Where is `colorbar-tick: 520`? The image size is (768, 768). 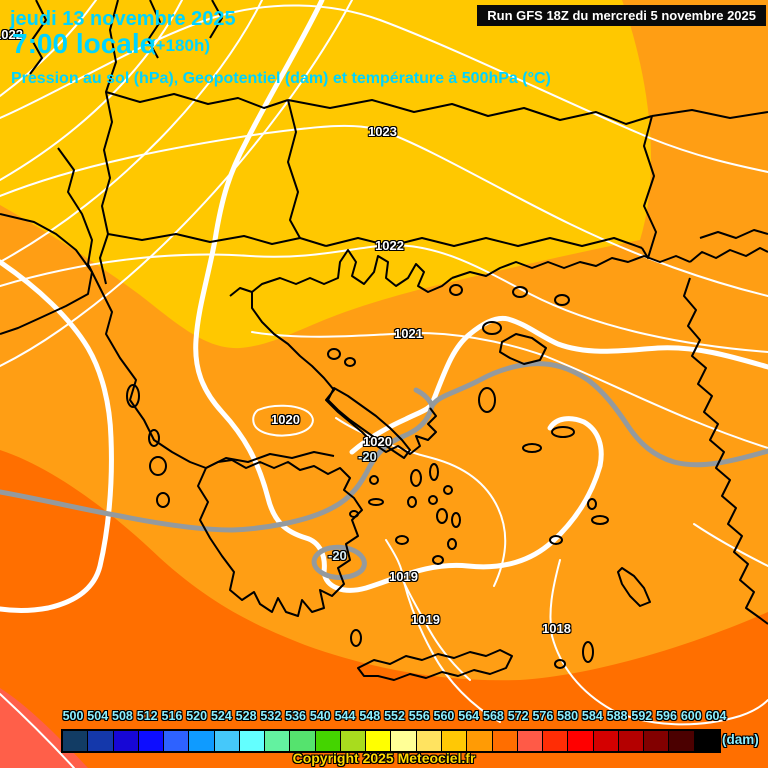 colorbar-tick: 520 is located at coordinates (197, 716).